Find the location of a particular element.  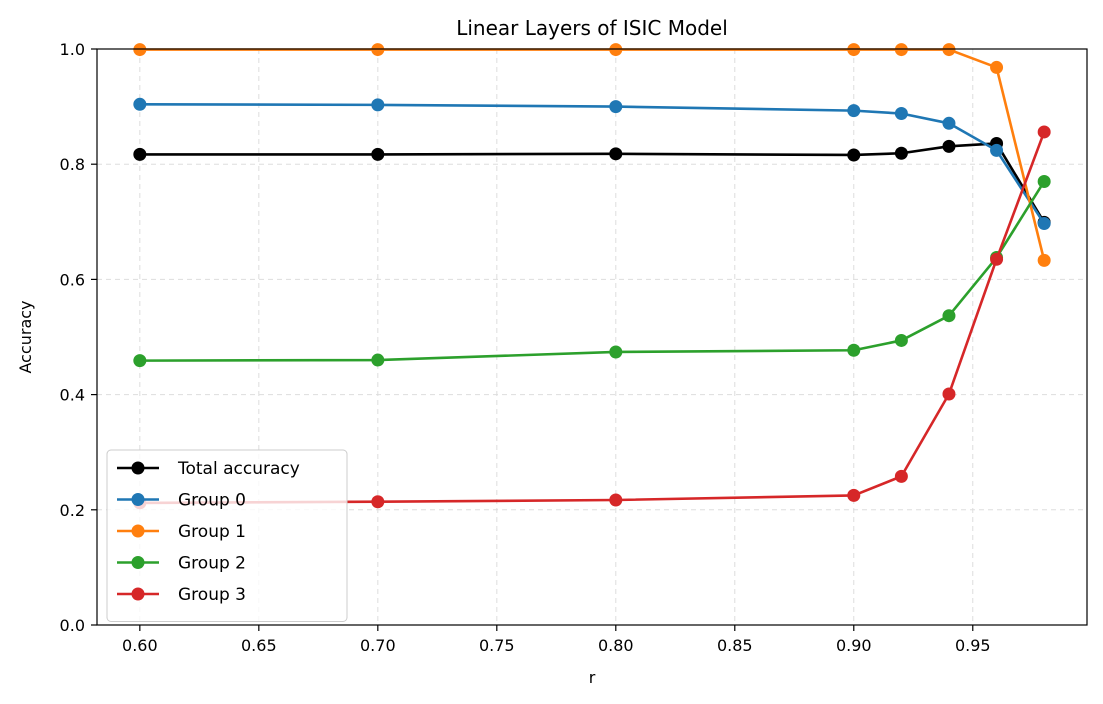

series-line-total-accuracy is located at coordinates (592, 183).